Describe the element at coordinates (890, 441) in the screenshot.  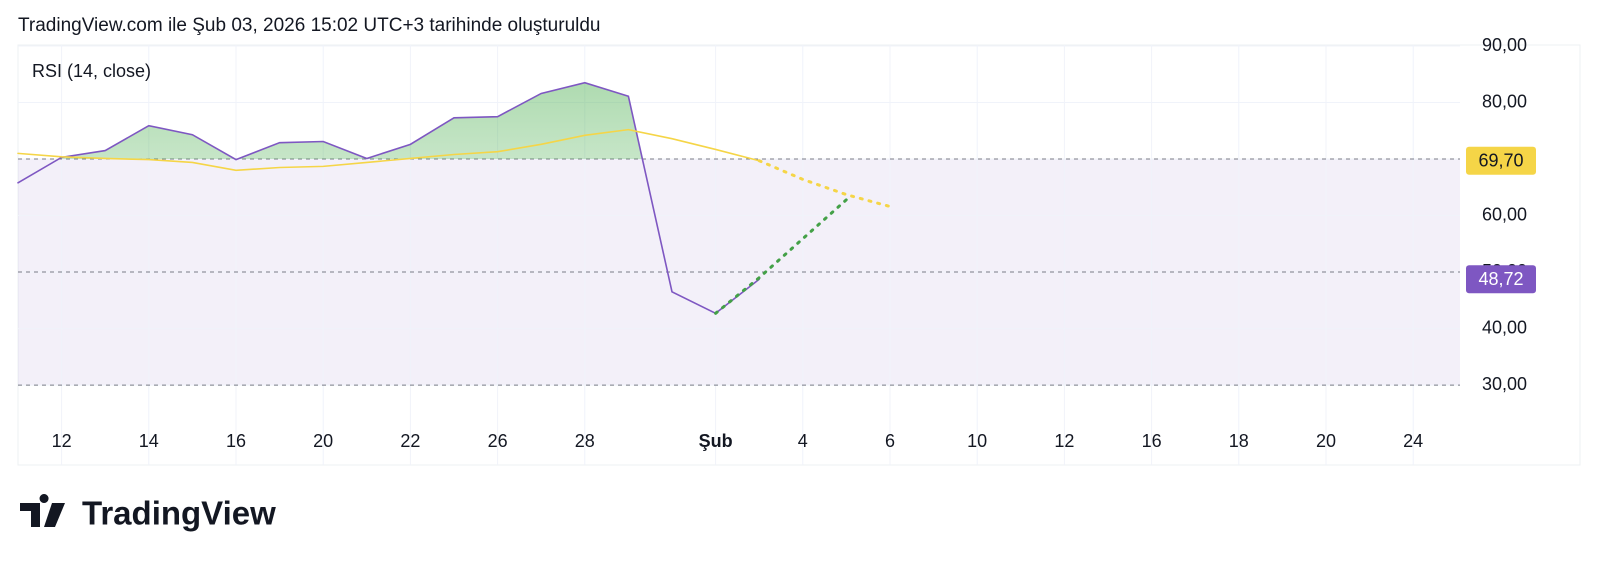
I see `x-tick-label: 6` at that location.